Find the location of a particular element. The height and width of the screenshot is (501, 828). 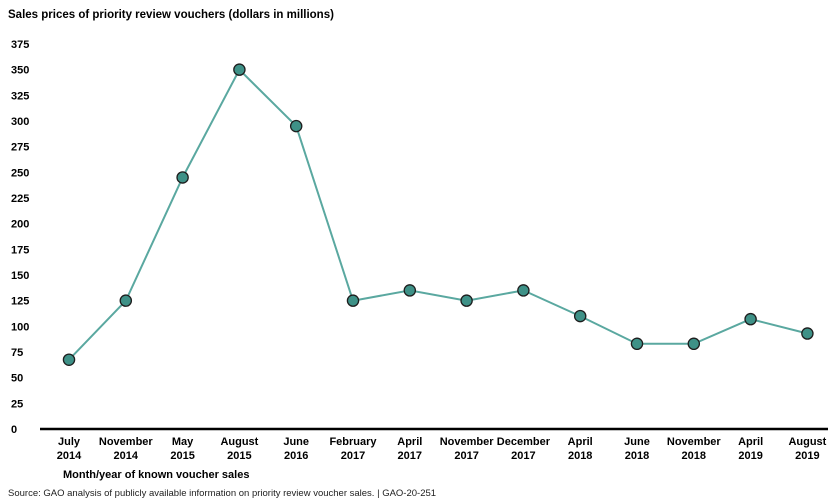

y-tick-label: 300 is located at coordinates (20, 122).